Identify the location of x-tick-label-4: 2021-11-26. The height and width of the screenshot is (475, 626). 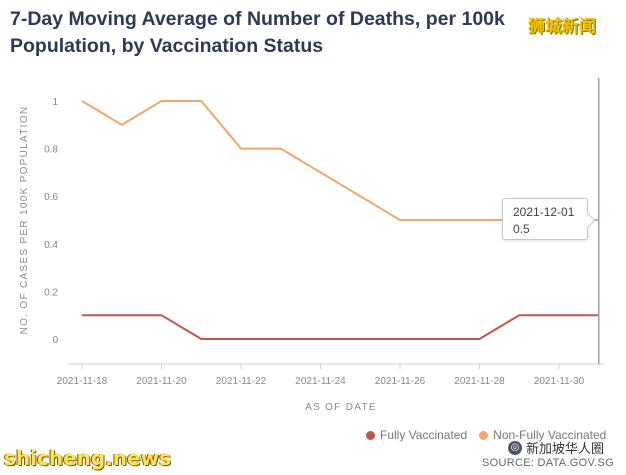
(400, 381).